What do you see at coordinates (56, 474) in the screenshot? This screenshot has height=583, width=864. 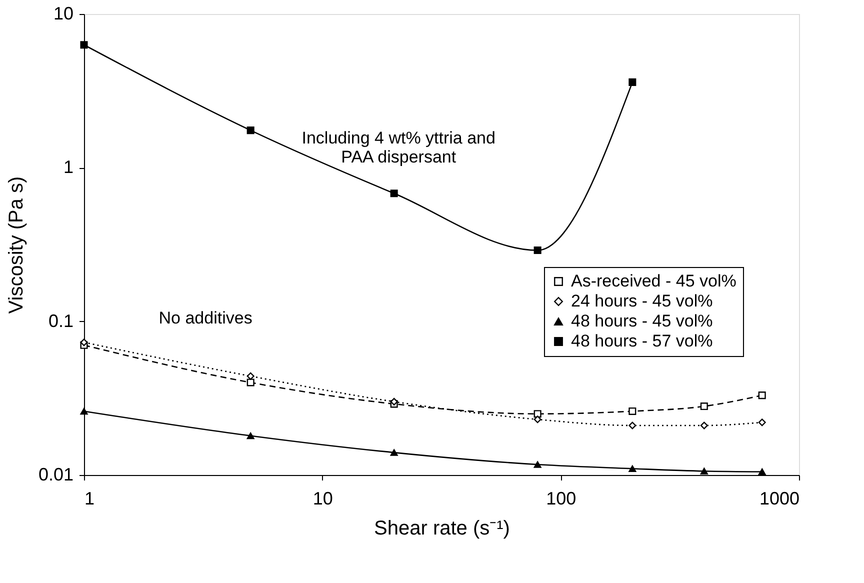 I see `y-tick-label: 0.01` at bounding box center [56, 474].